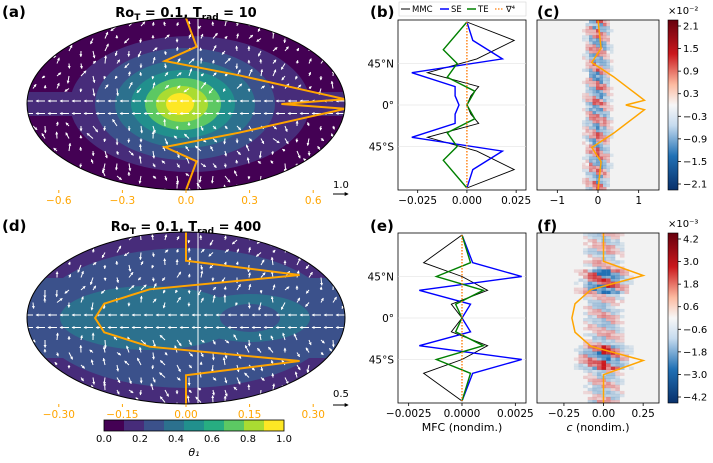 The height and width of the screenshot is (463, 713). Describe the element at coordinates (695, 162) in the screenshot. I see `colorbar-tick-label: −1.5` at that location.